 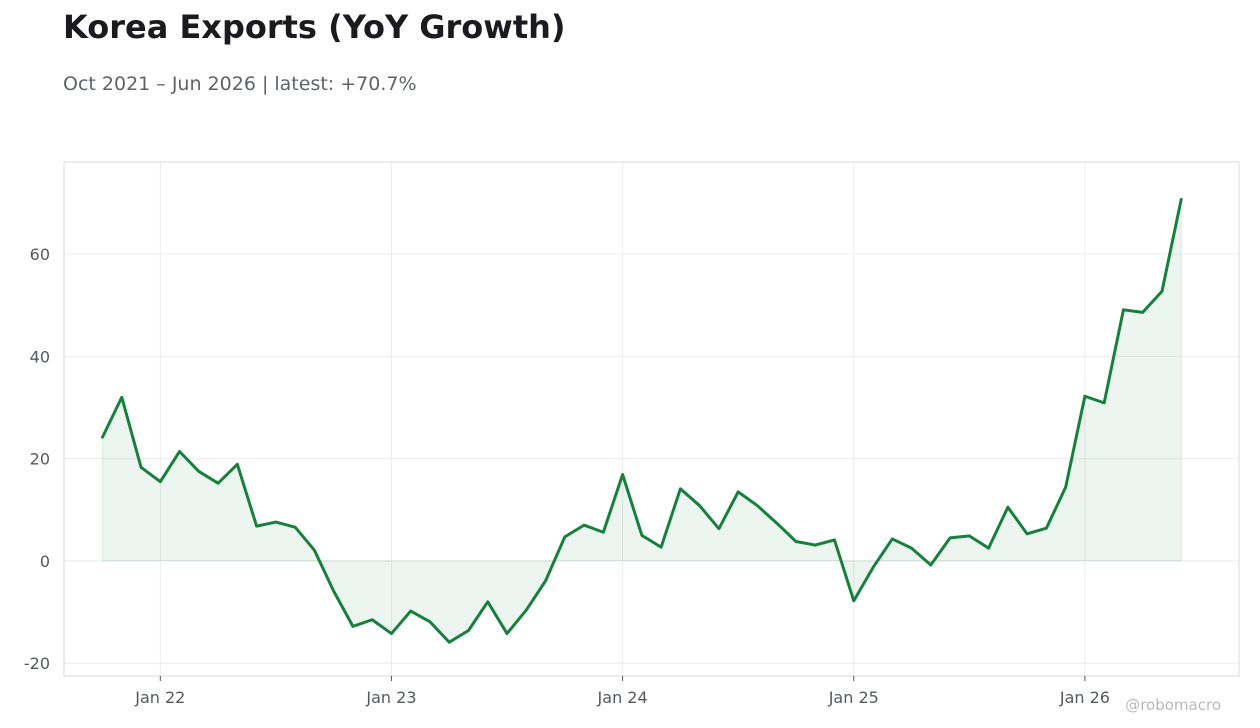 What do you see at coordinates (159, 697) in the screenshot?
I see `x-tick-label: Jan 22` at bounding box center [159, 697].